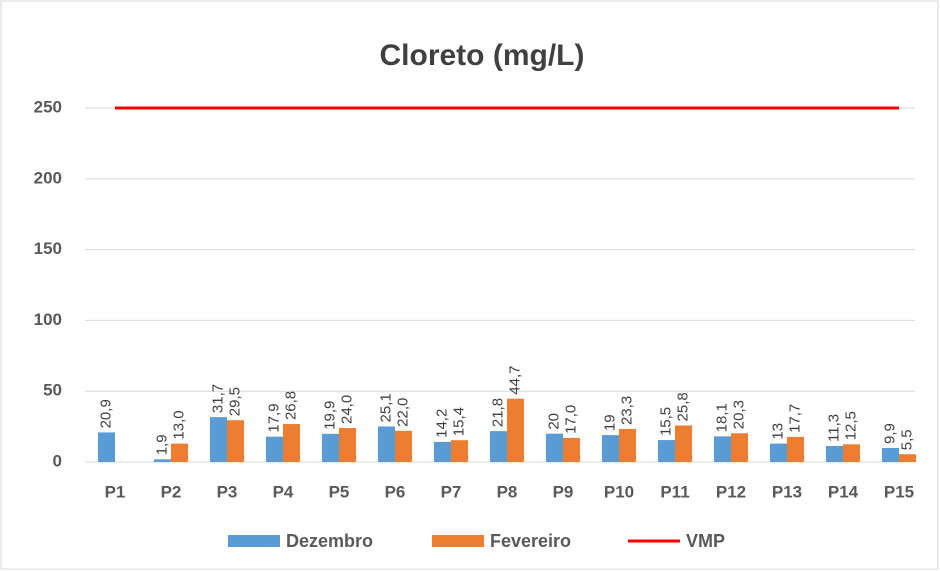 The image size is (940, 571). Describe the element at coordinates (721, 417) in the screenshot. I see `data-label: 18,1` at that location.